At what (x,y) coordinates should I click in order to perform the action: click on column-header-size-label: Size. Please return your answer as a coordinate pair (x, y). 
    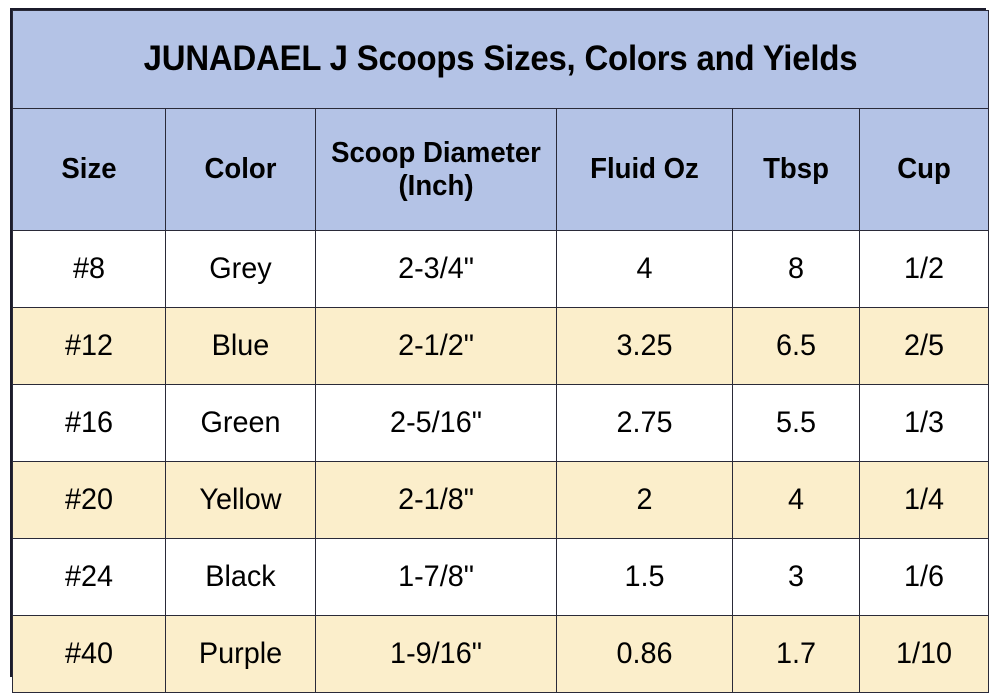
    Looking at the image, I should click on (89, 169).